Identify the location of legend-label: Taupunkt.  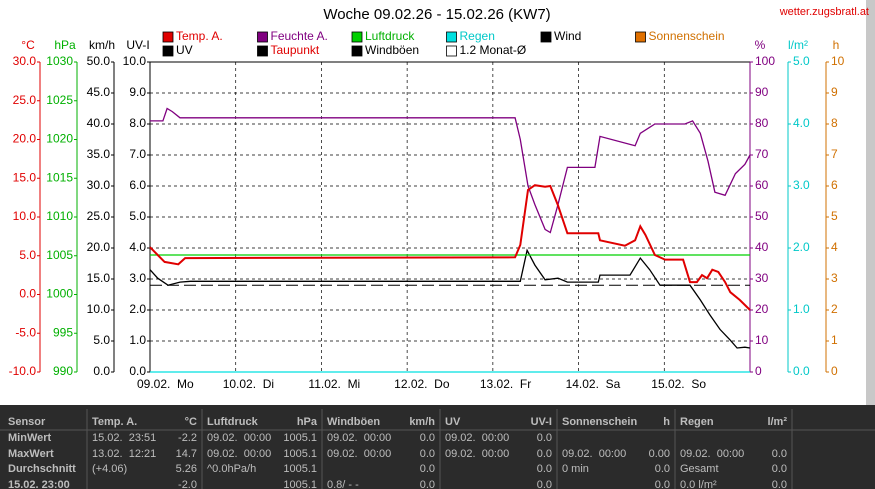
(295, 50).